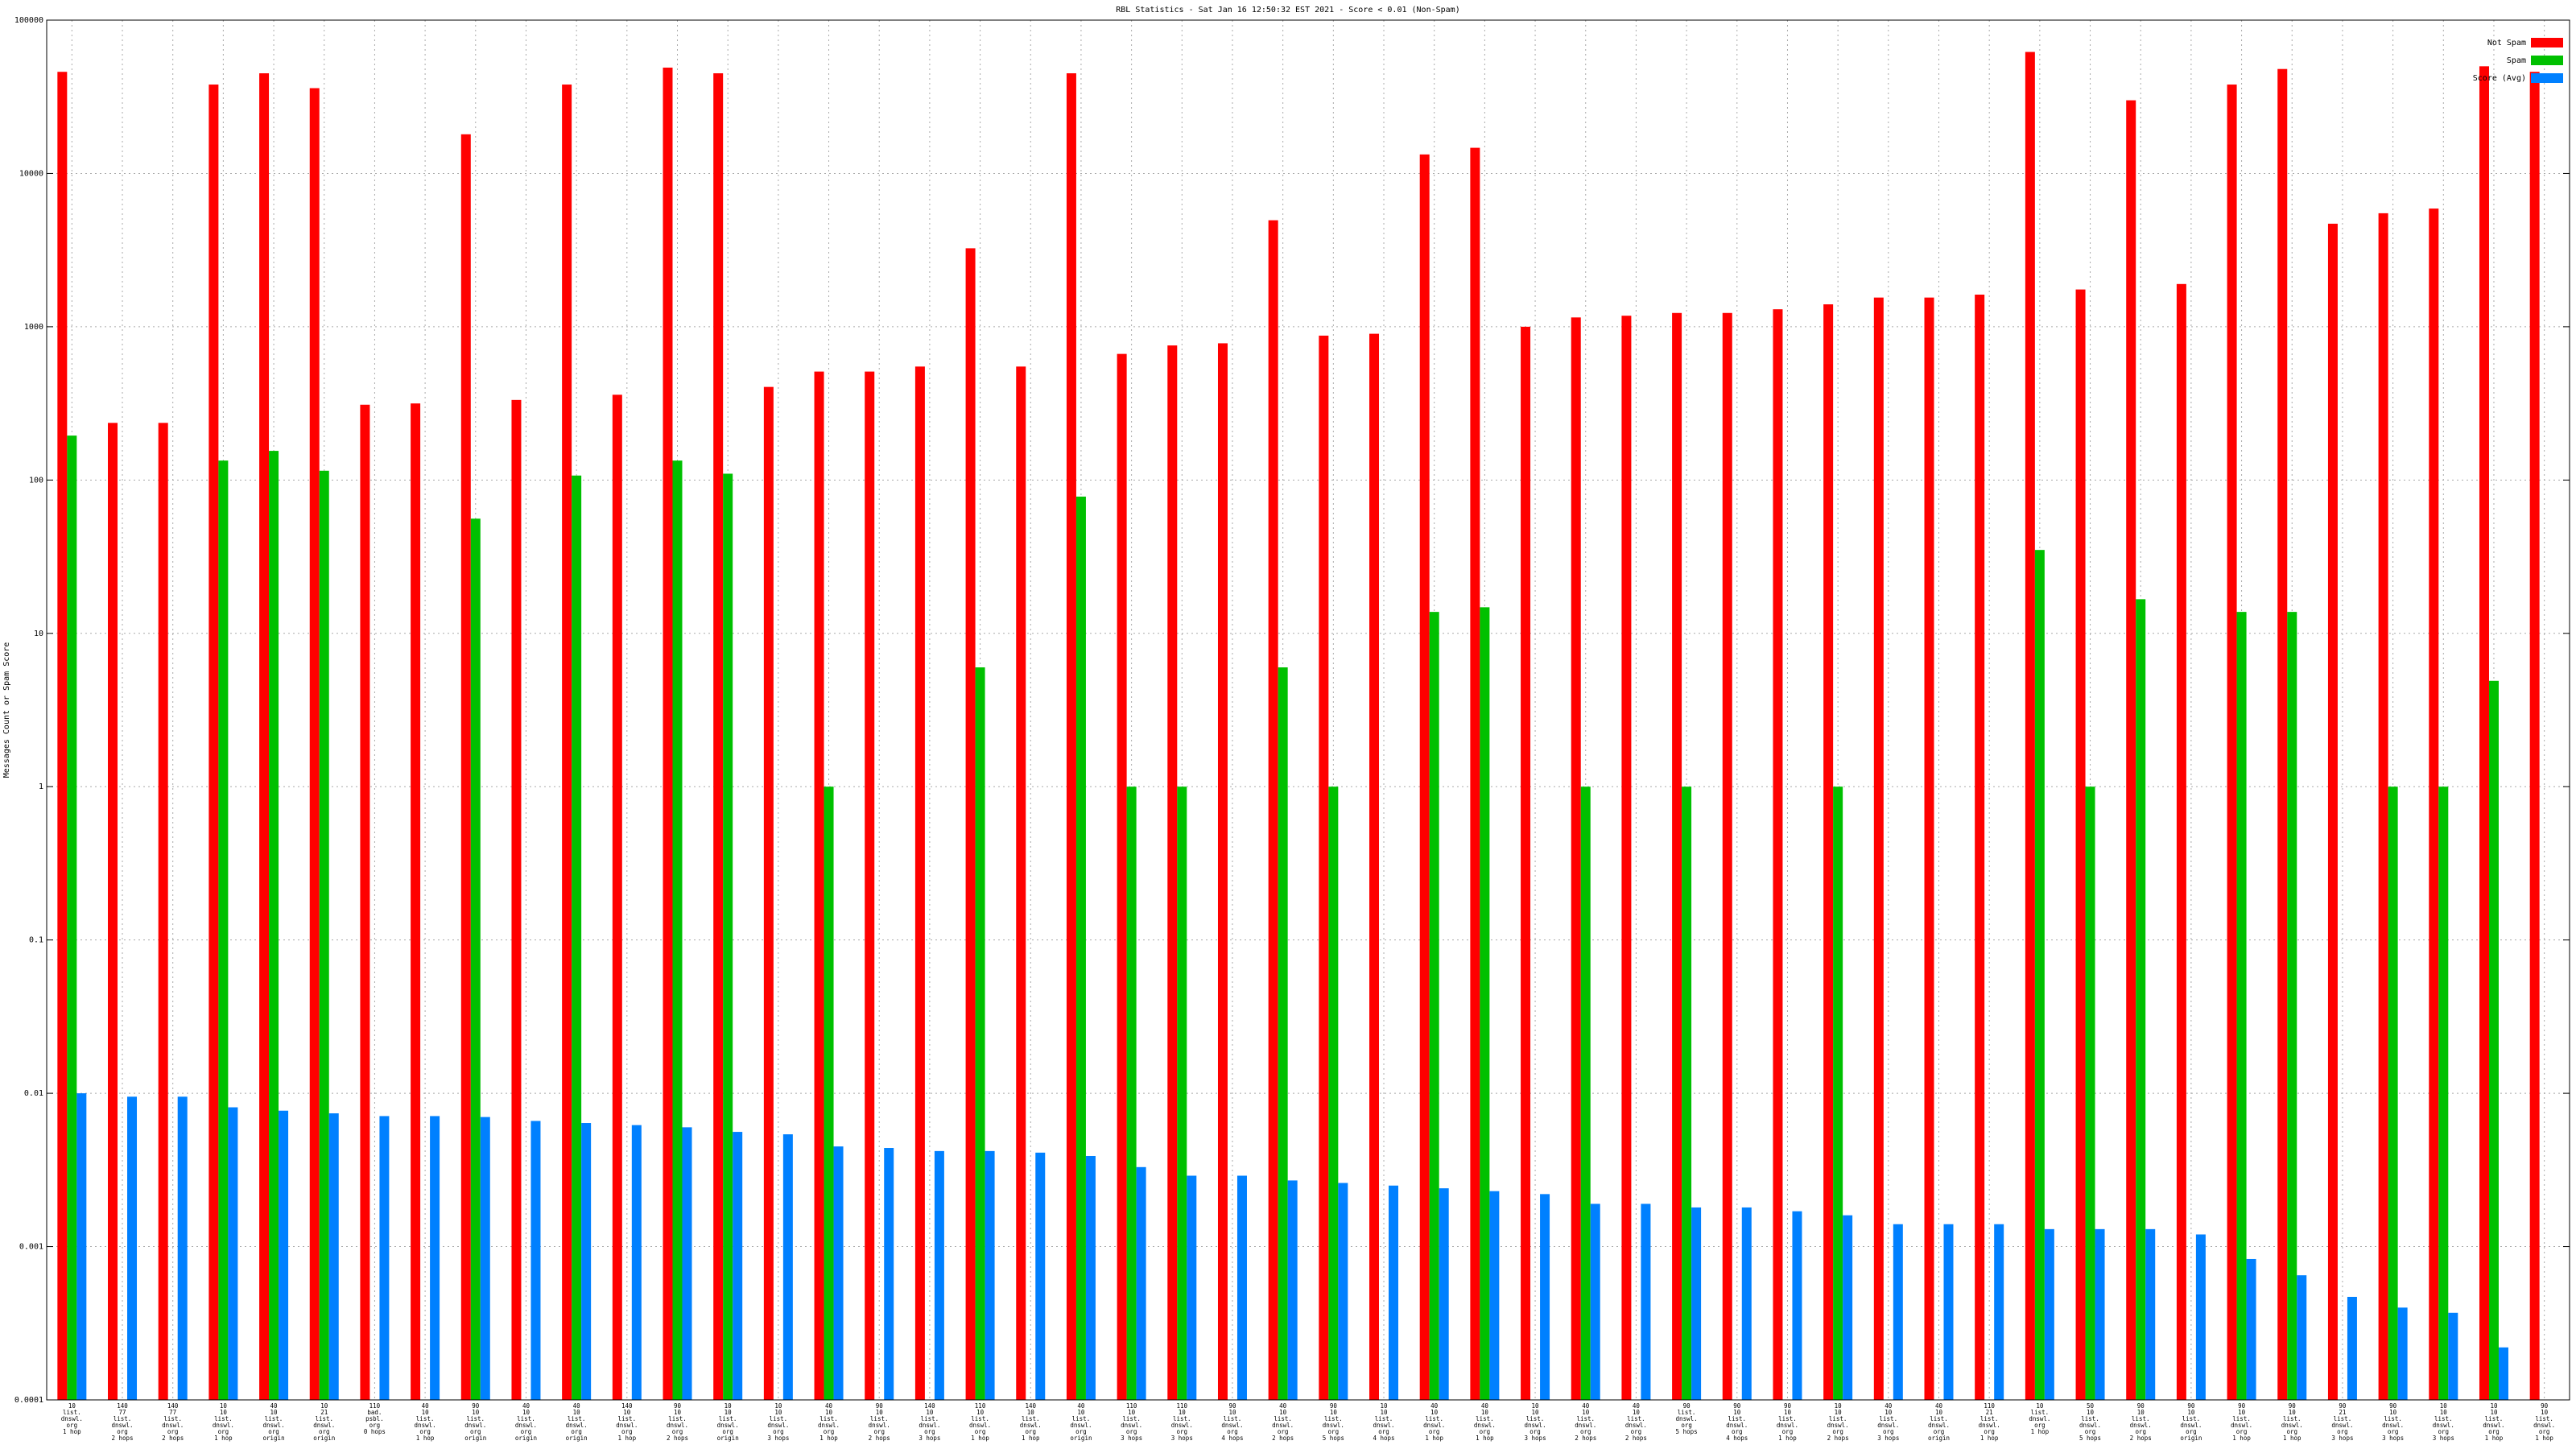  Describe the element at coordinates (36, 940) in the screenshot. I see `y-tick-label: 0.1` at that location.